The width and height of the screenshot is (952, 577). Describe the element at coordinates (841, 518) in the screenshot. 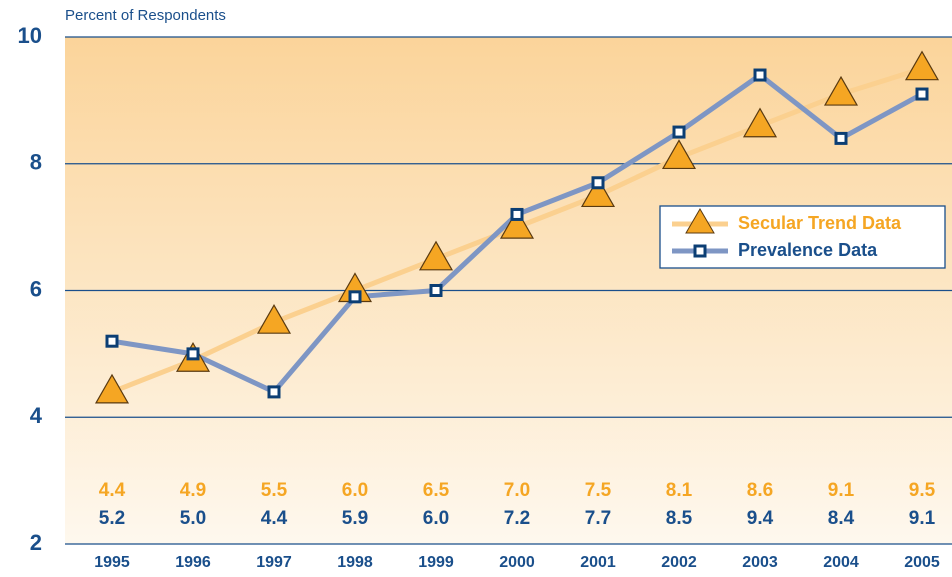

I see `value-label: 8.4` at that location.